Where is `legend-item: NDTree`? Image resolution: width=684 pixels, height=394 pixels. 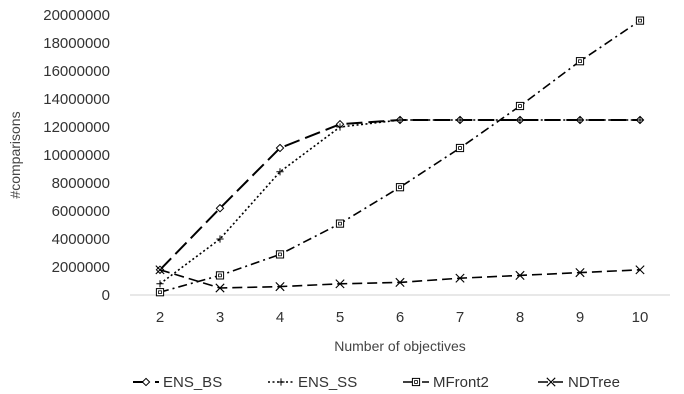
legend-item: NDTree is located at coordinates (579, 382).